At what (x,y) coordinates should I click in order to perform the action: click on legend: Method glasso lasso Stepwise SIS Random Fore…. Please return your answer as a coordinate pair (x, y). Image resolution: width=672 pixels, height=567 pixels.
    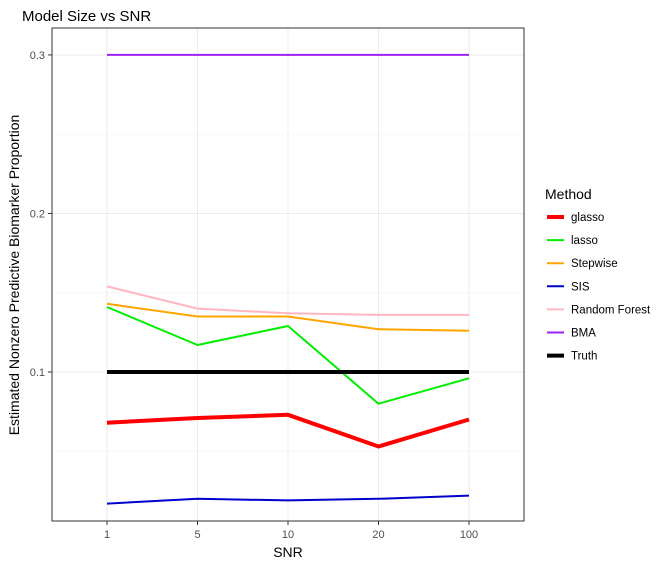
    Looking at the image, I should click on (598, 274).